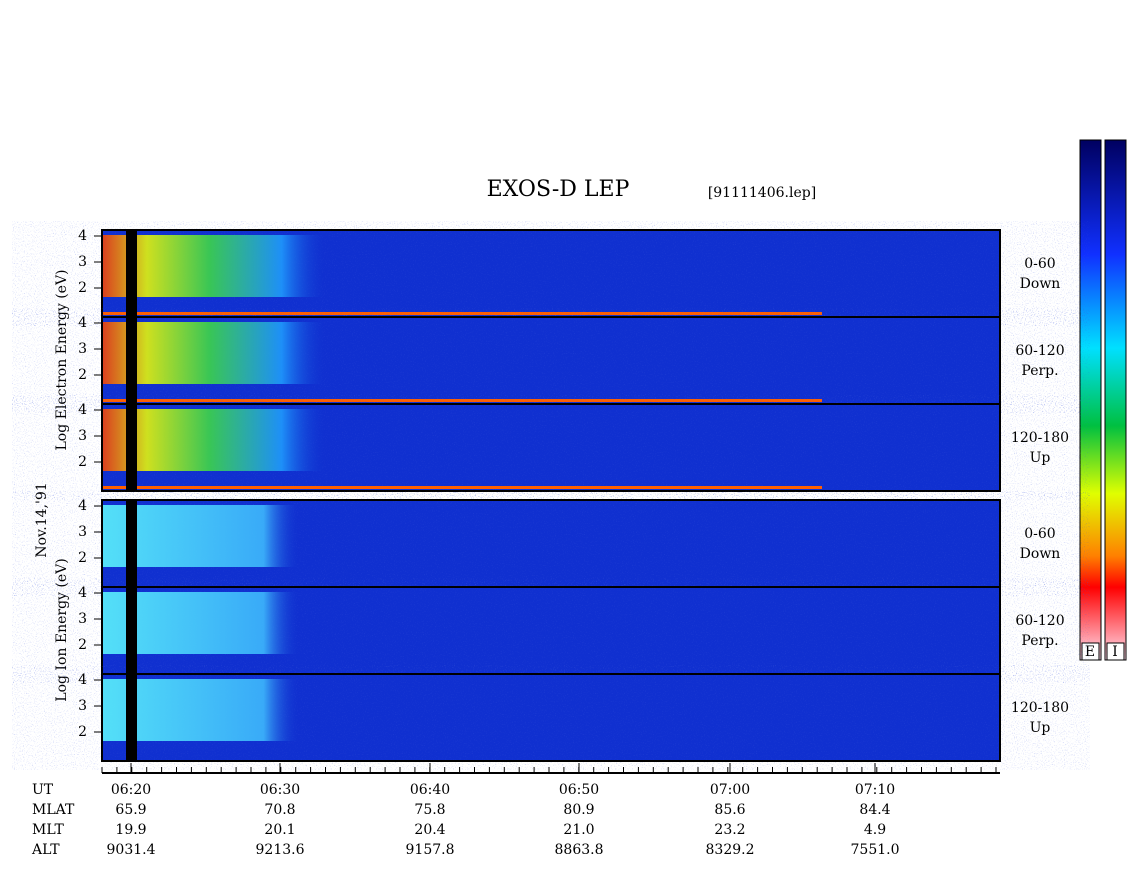 This screenshot has width=1130, height=875. I want to click on row-value: 9213.6, so click(280, 850).